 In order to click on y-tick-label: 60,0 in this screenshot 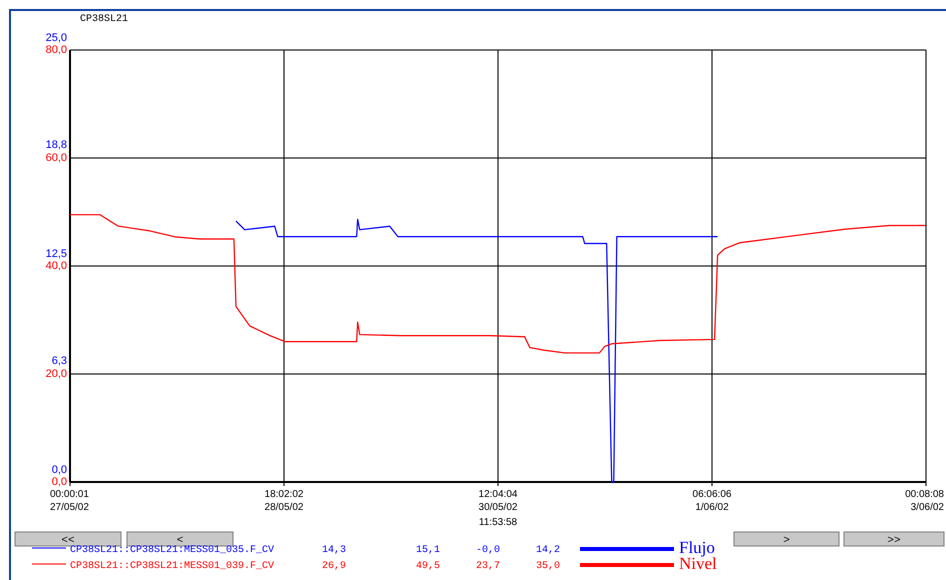, I will do `click(56, 158)`.